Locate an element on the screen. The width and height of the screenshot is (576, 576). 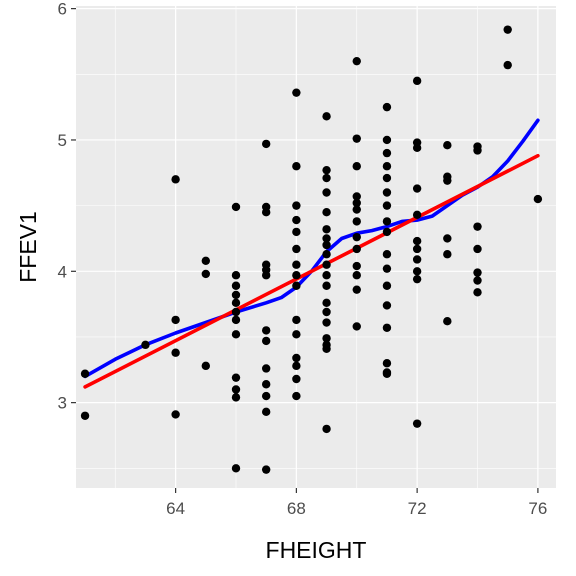
x-tick-label: 64 is located at coordinates (175, 508).